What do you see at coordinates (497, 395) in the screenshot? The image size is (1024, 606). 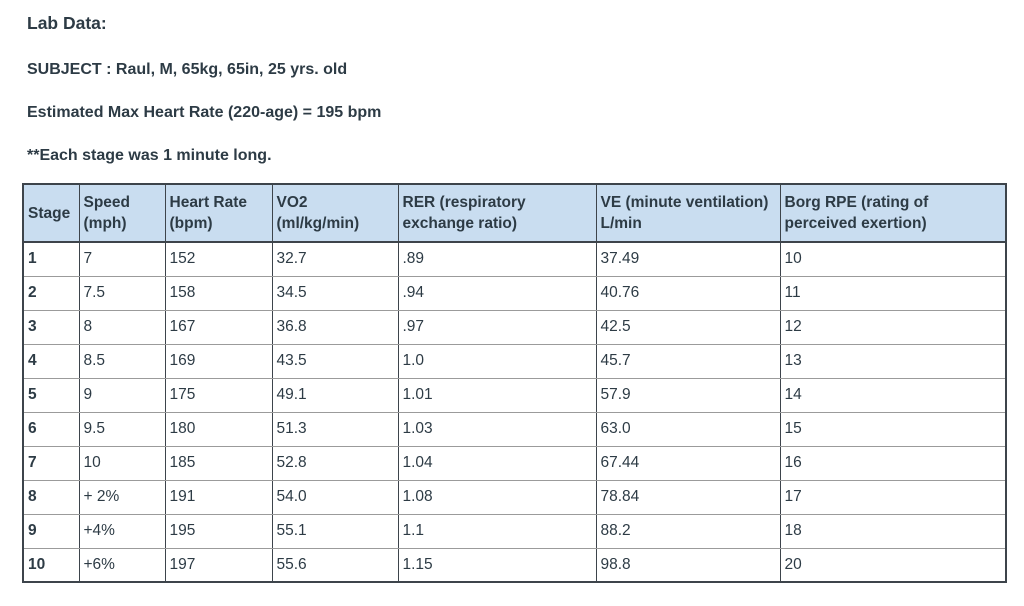 I see `rer-cell: 1.01` at bounding box center [497, 395].